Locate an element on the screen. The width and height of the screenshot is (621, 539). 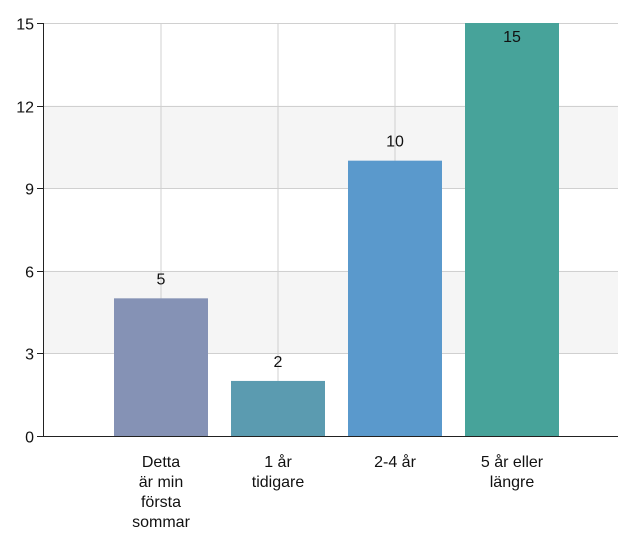
x-category-label-line: är min is located at coordinates (161, 482).